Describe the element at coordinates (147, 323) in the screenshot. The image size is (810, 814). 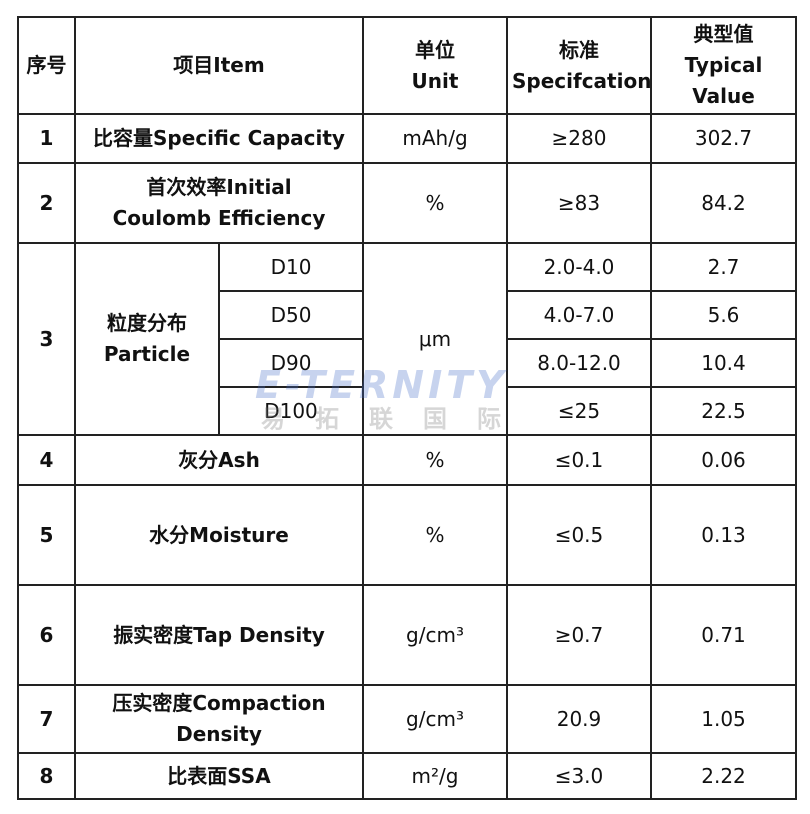
I see `item-line: 粒度分布` at that location.